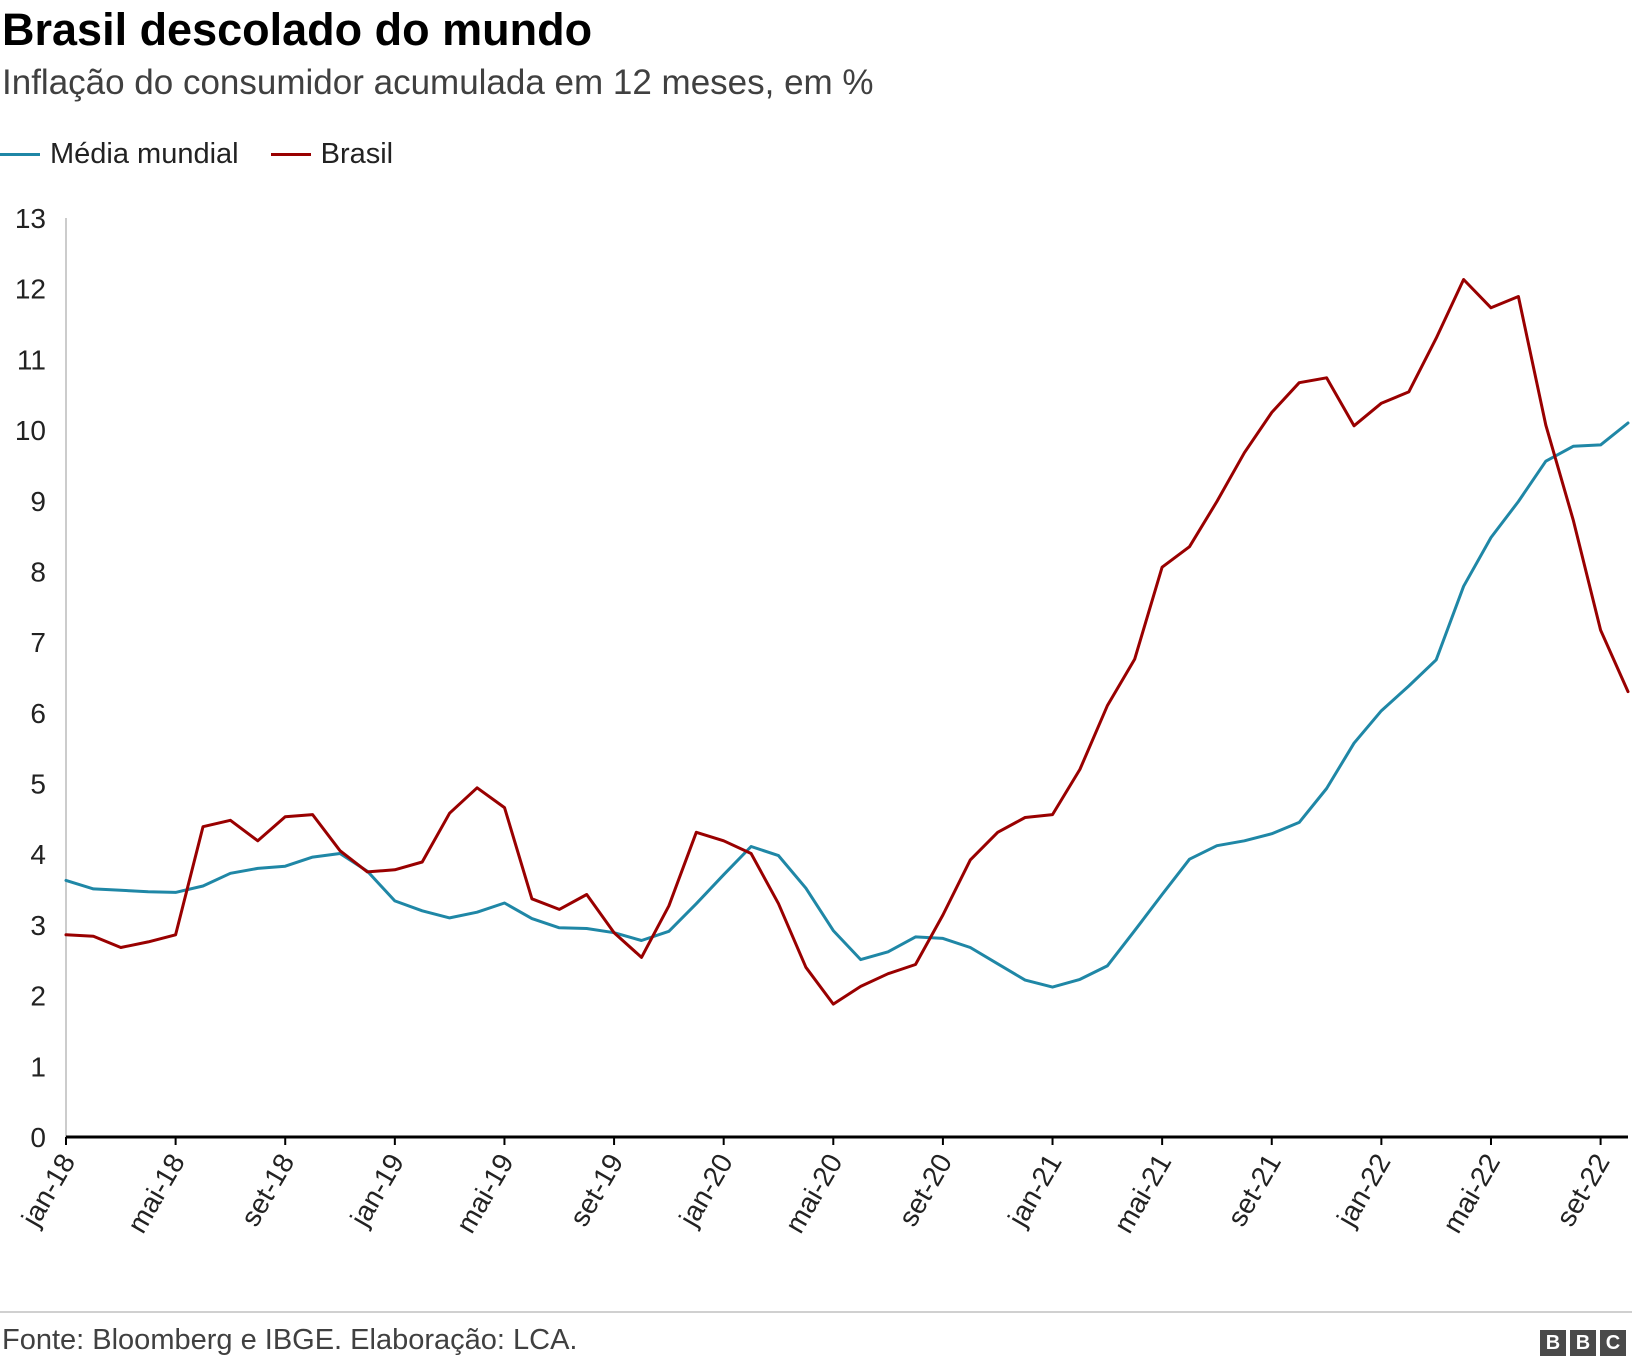 The width and height of the screenshot is (1632, 1366). What do you see at coordinates (1143, 1194) in the screenshot?
I see `x-tick-label: mai-21` at bounding box center [1143, 1194].